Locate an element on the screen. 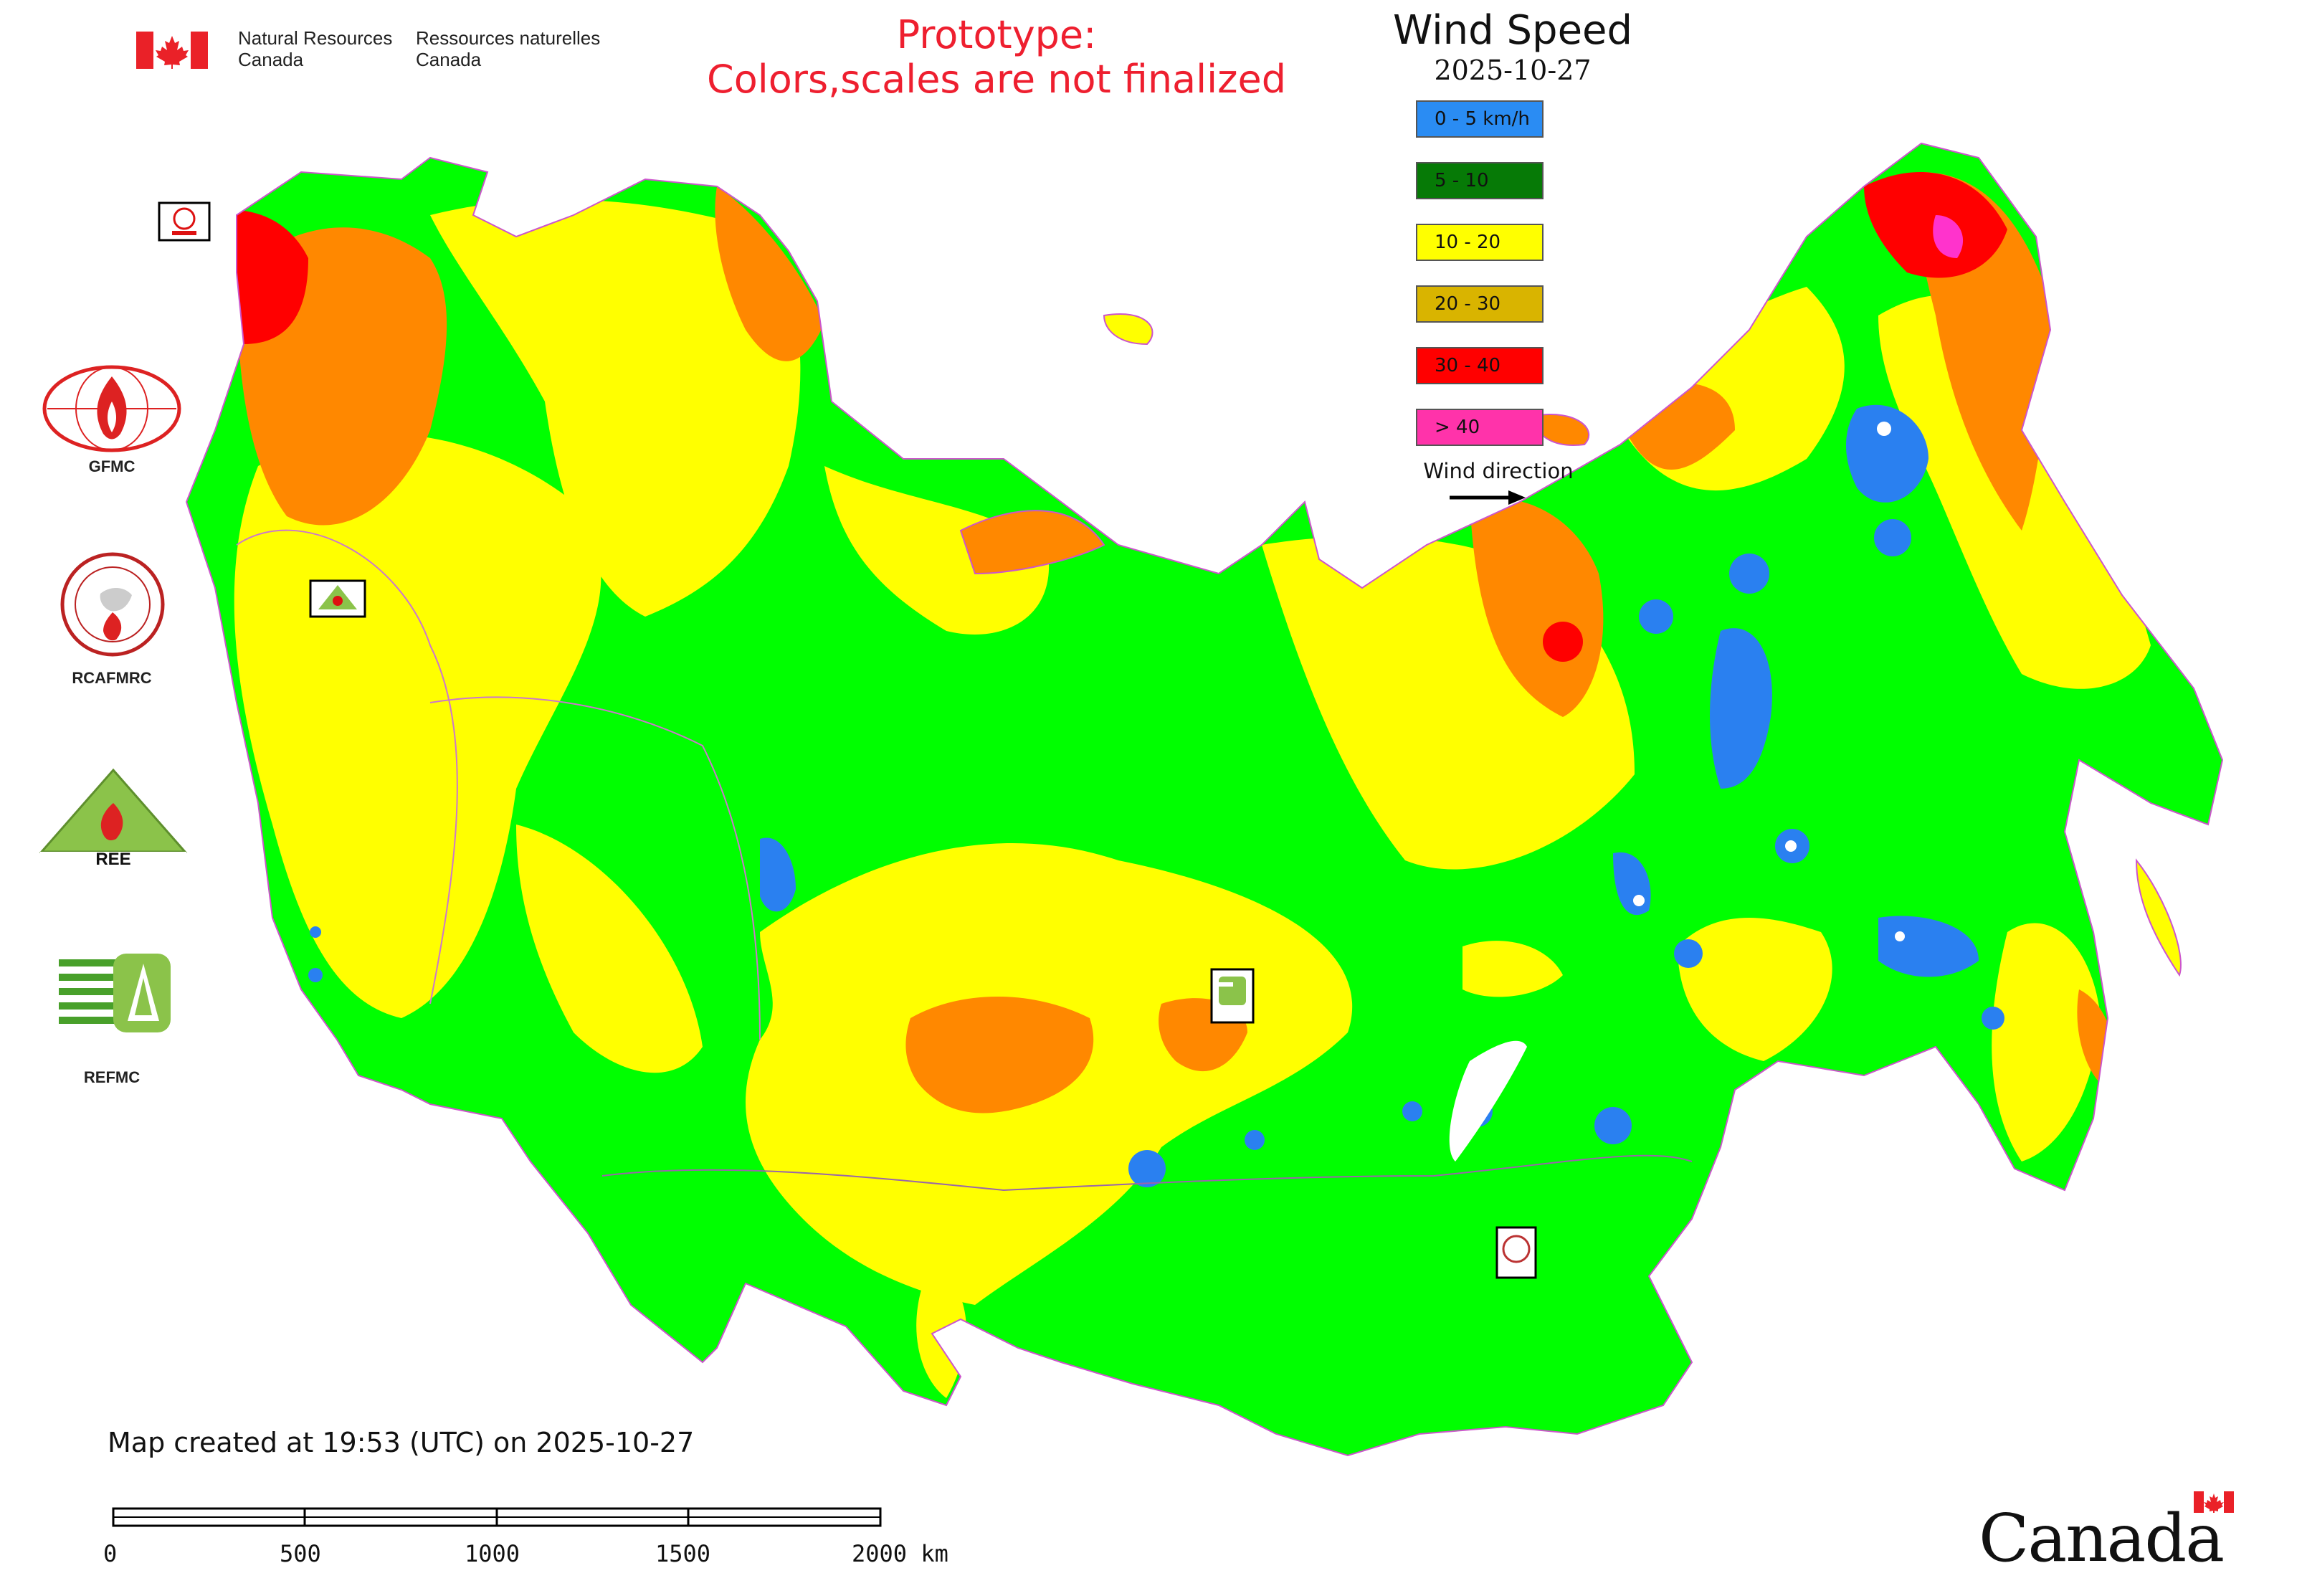  svg-text: REE is located at coordinates (113, 859).